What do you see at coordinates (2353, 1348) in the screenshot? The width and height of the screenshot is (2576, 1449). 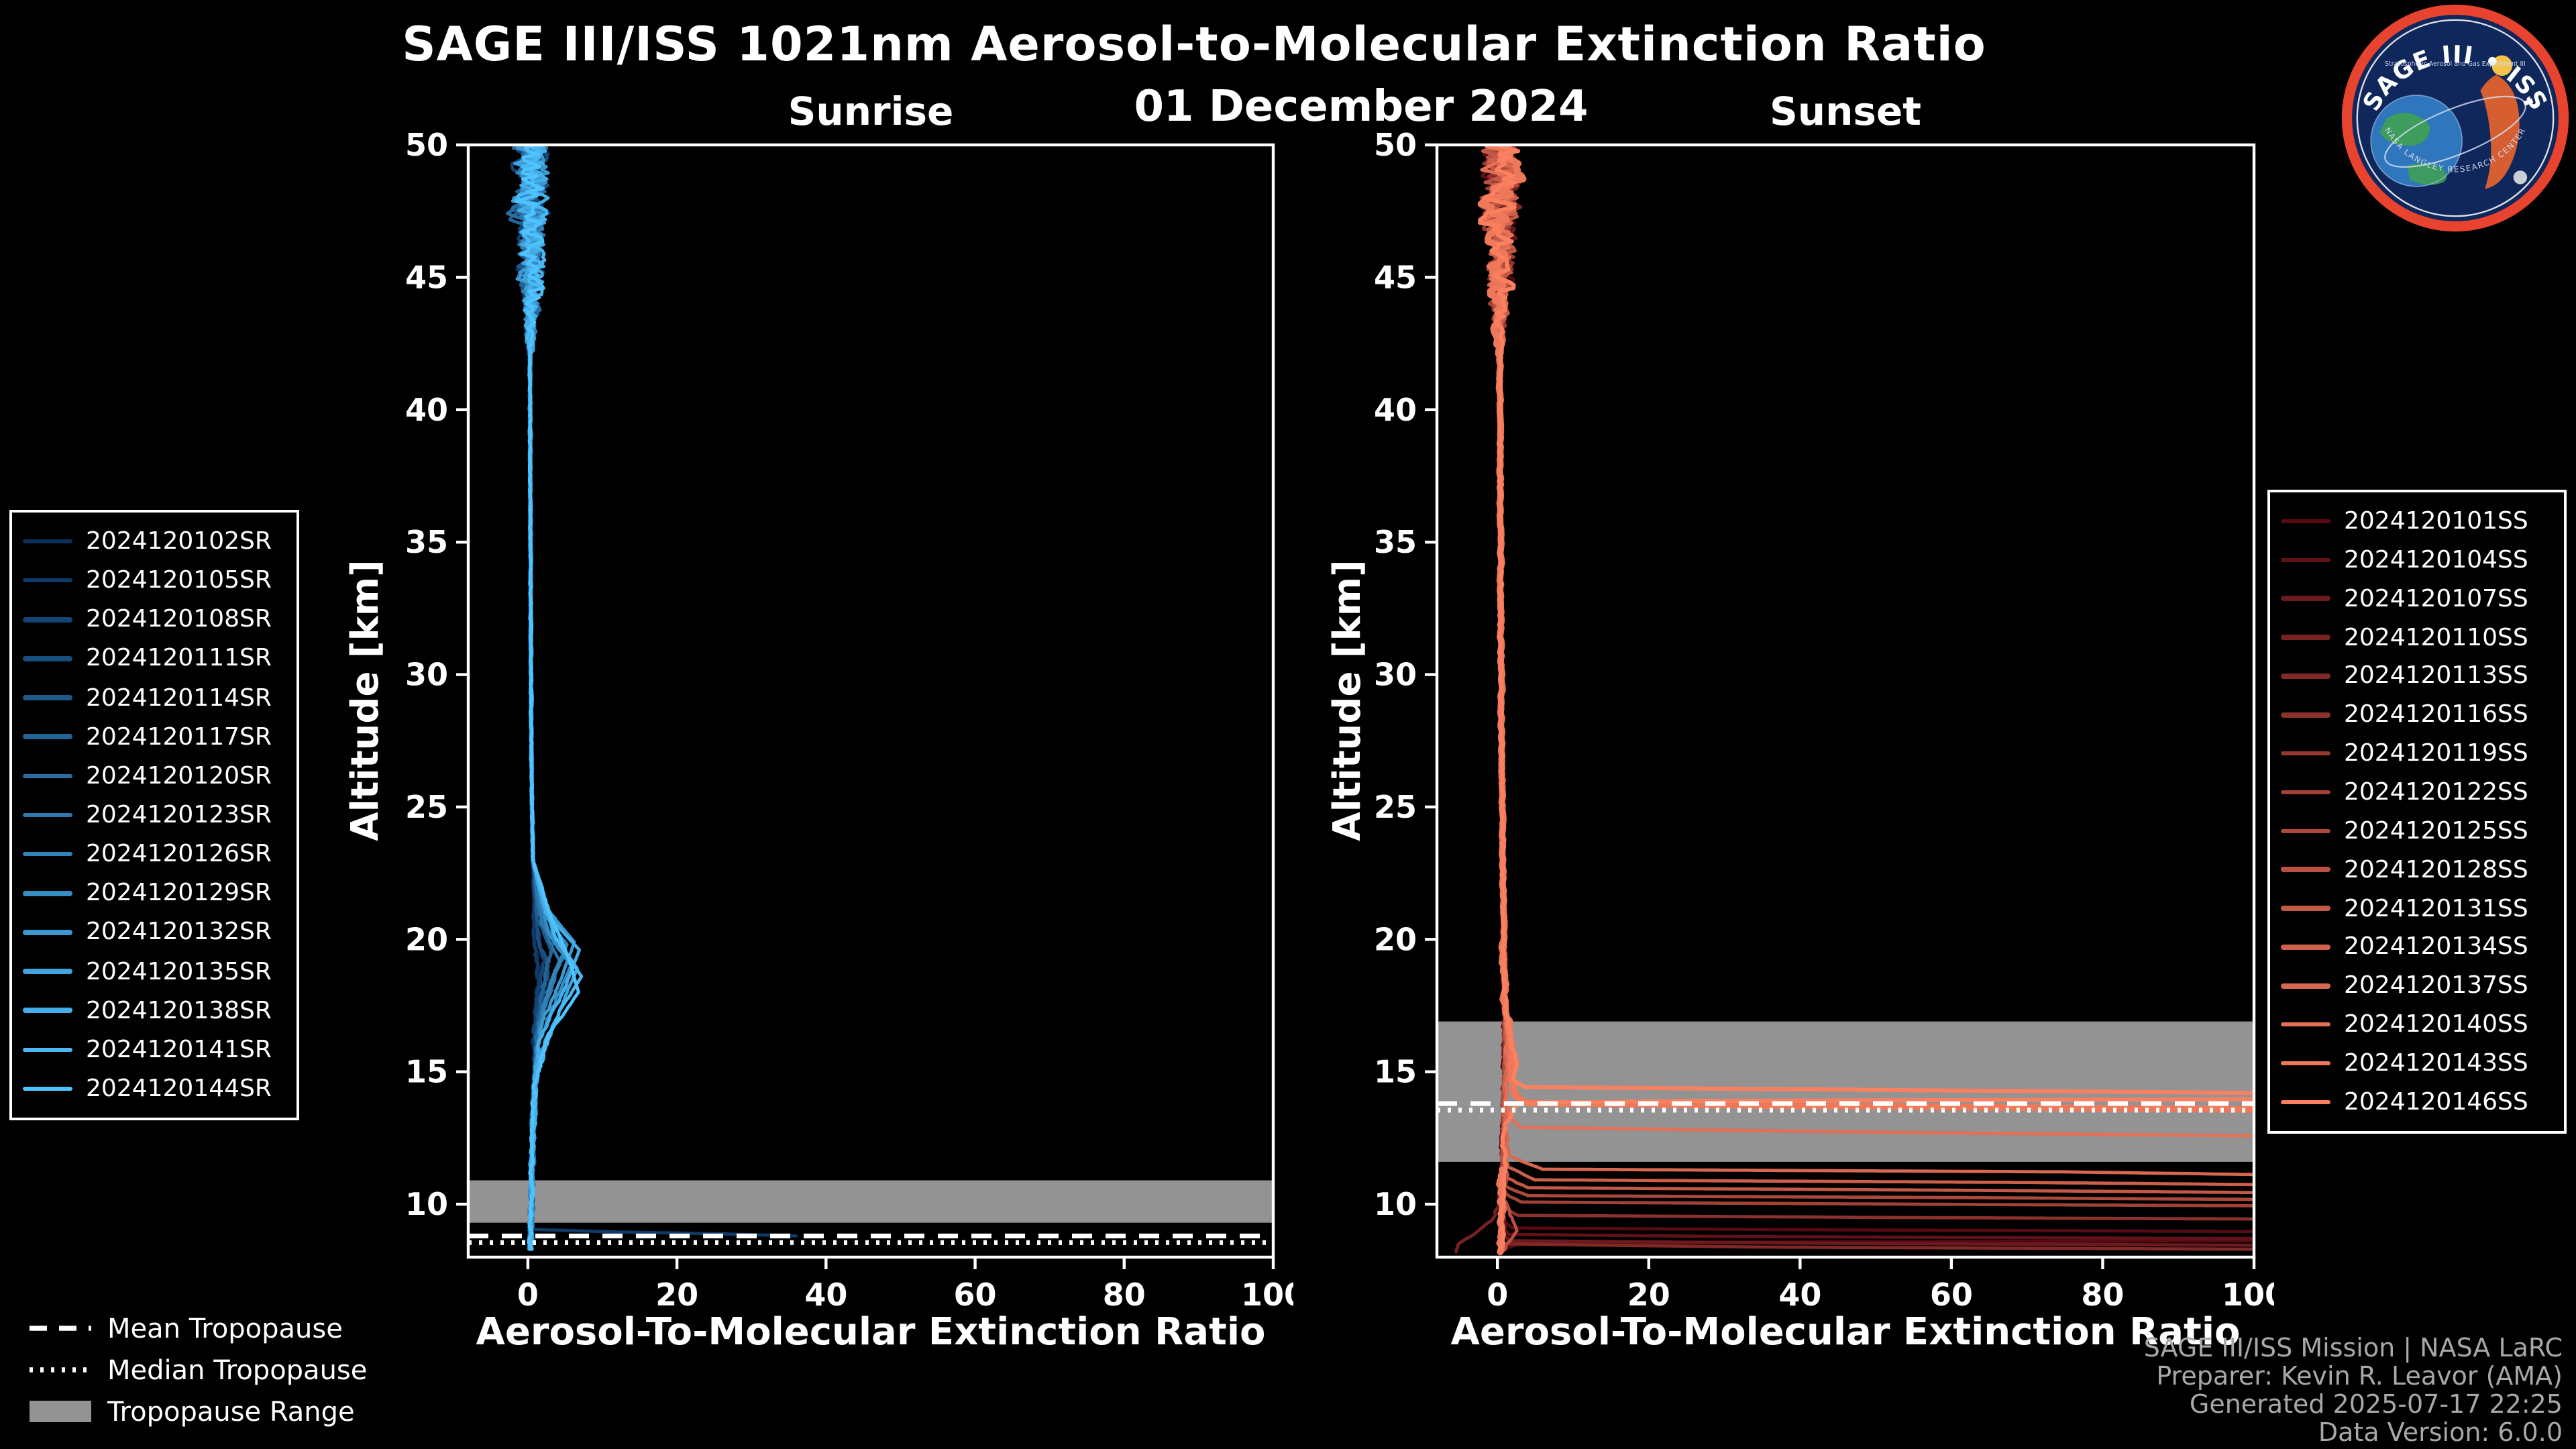 I see `credit-mission: SAGE III/ISS Mission | NASA LaRC` at bounding box center [2353, 1348].